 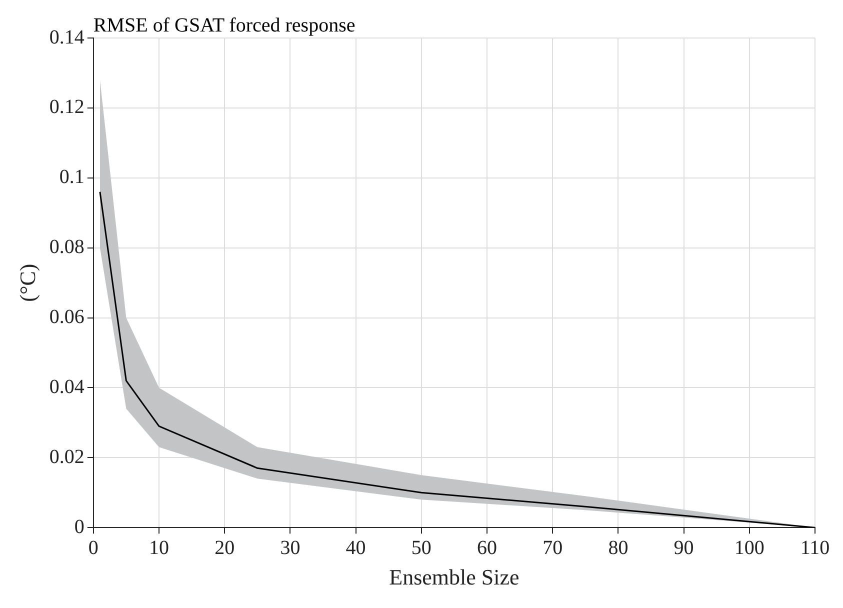 What do you see at coordinates (224, 547) in the screenshot?
I see `x-tick-label: 20` at bounding box center [224, 547].